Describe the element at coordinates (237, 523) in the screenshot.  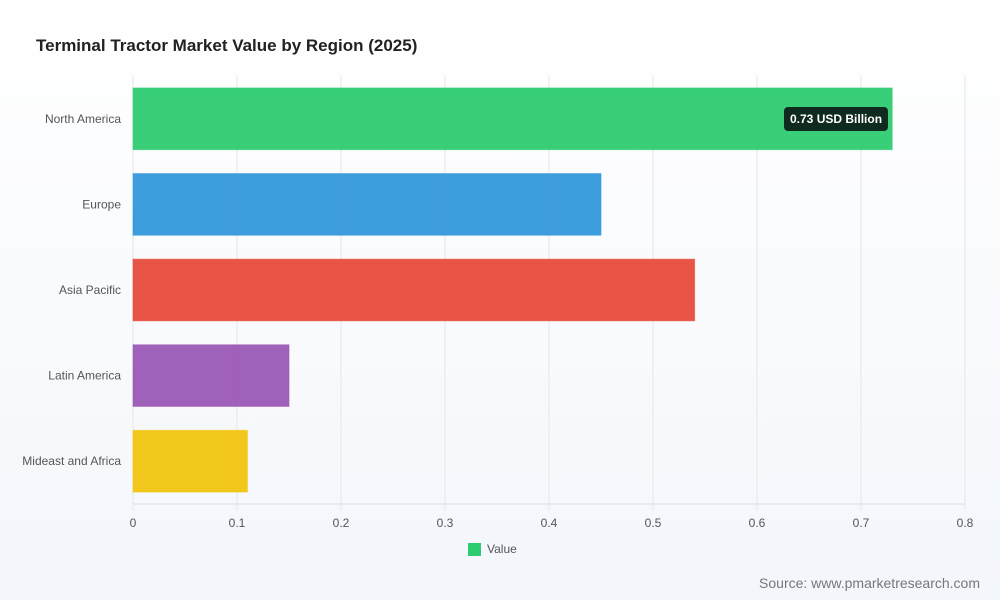
I see `x-tick-label: 0.1` at that location.